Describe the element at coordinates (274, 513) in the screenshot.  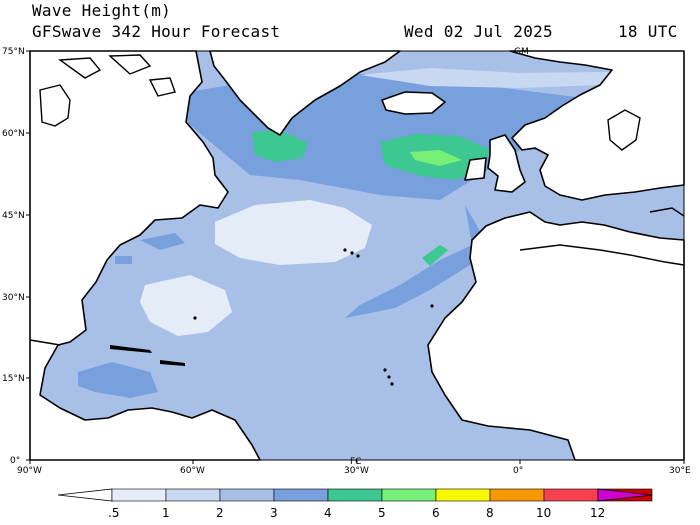
I see `colorbar-label: 3` at that location.